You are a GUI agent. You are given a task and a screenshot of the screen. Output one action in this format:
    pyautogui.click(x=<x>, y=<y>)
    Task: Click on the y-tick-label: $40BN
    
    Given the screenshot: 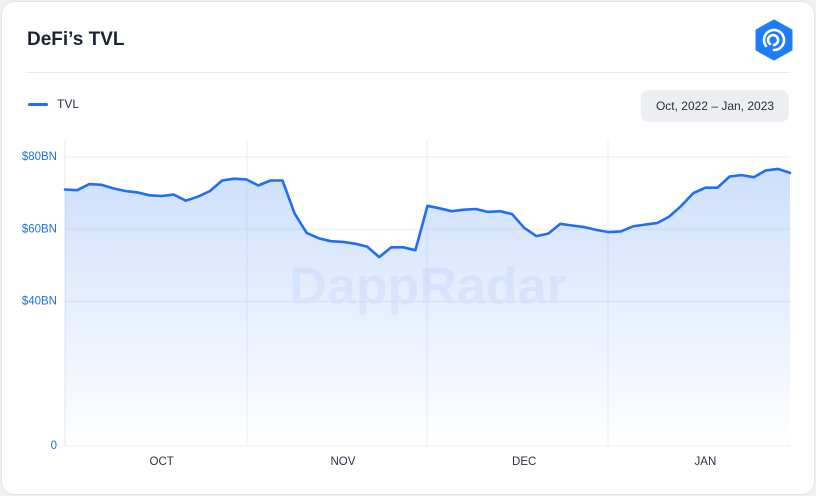 What is the action you would take?
    pyautogui.click(x=39, y=302)
    